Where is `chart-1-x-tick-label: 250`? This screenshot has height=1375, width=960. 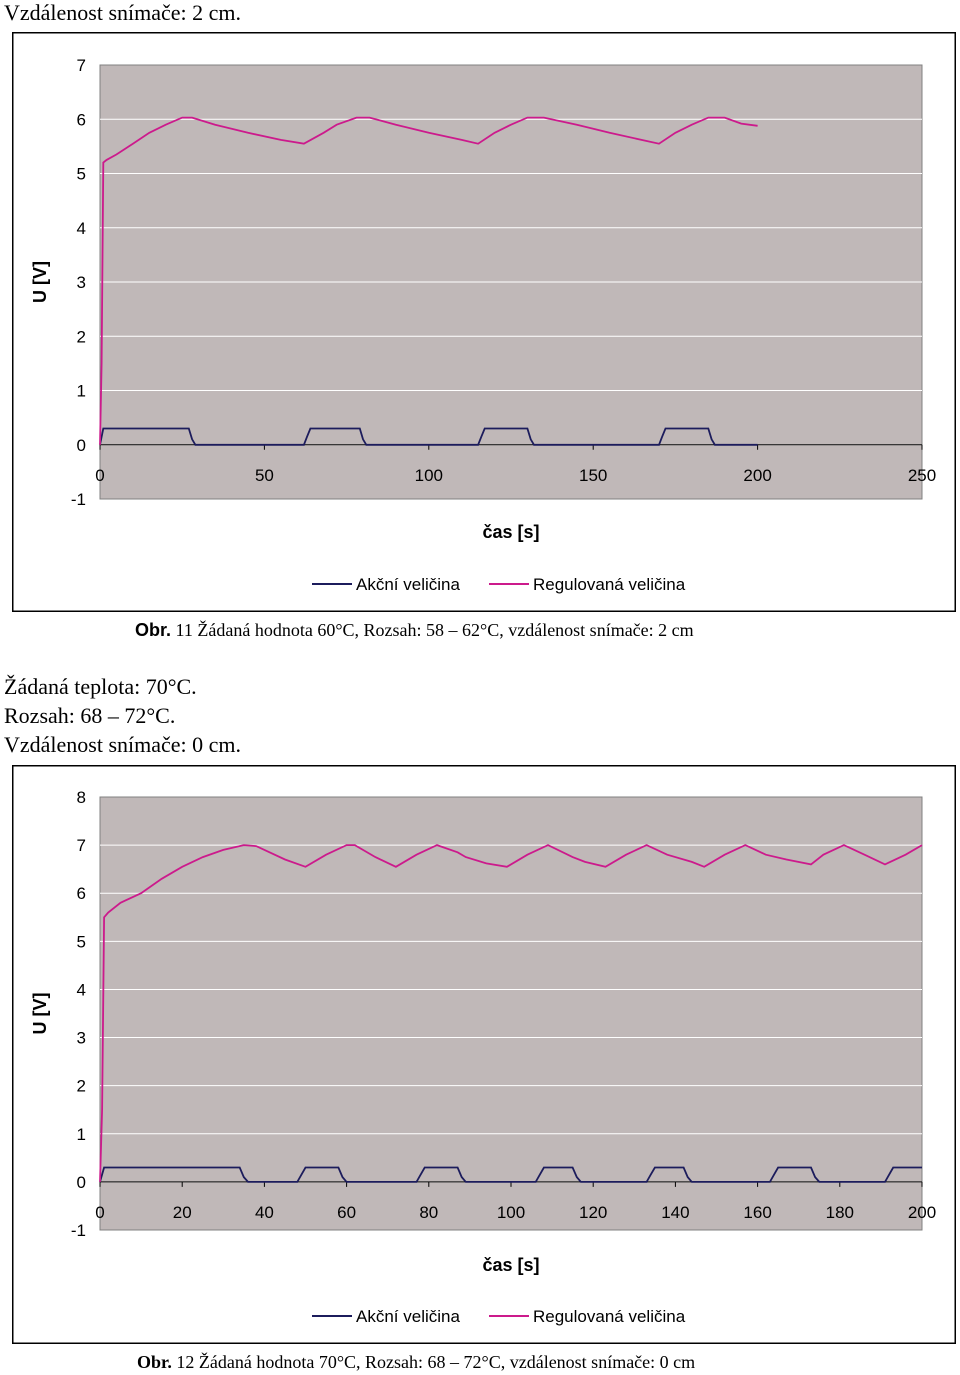
chart-1-x-tick-label: 250 is located at coordinates (922, 475).